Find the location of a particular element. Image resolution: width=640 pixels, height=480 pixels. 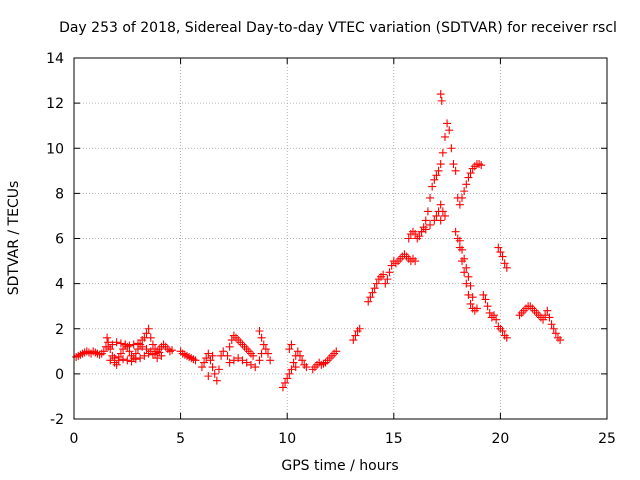

y-tick-label: 10 is located at coordinates (55, 149).